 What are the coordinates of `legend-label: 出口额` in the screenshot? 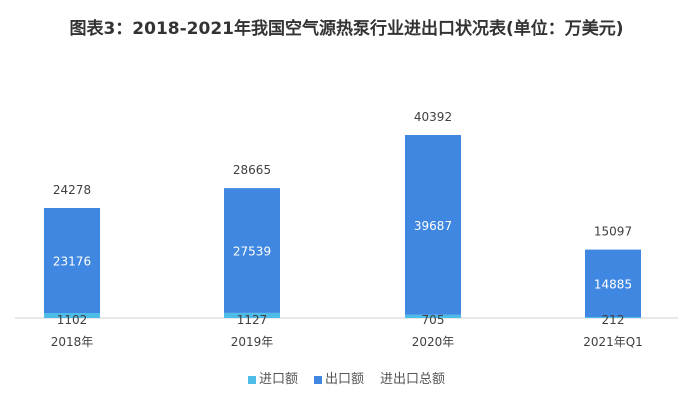 It's located at (344, 379).